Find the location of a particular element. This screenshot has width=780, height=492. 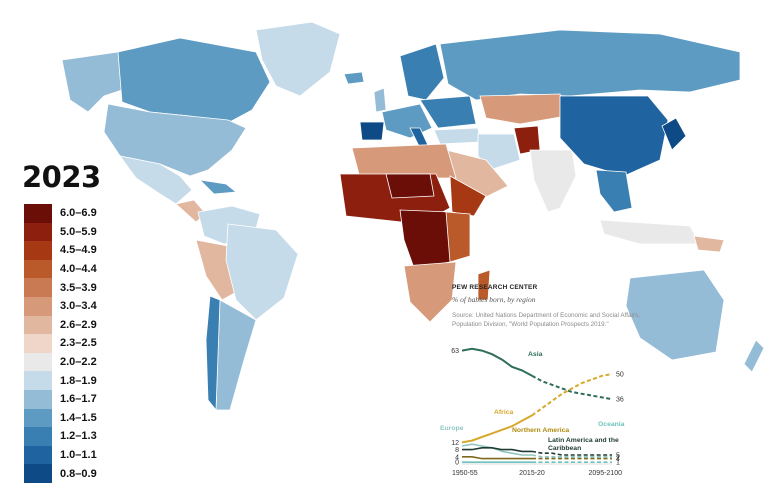

series-end-label: 2 is located at coordinates (618, 458).